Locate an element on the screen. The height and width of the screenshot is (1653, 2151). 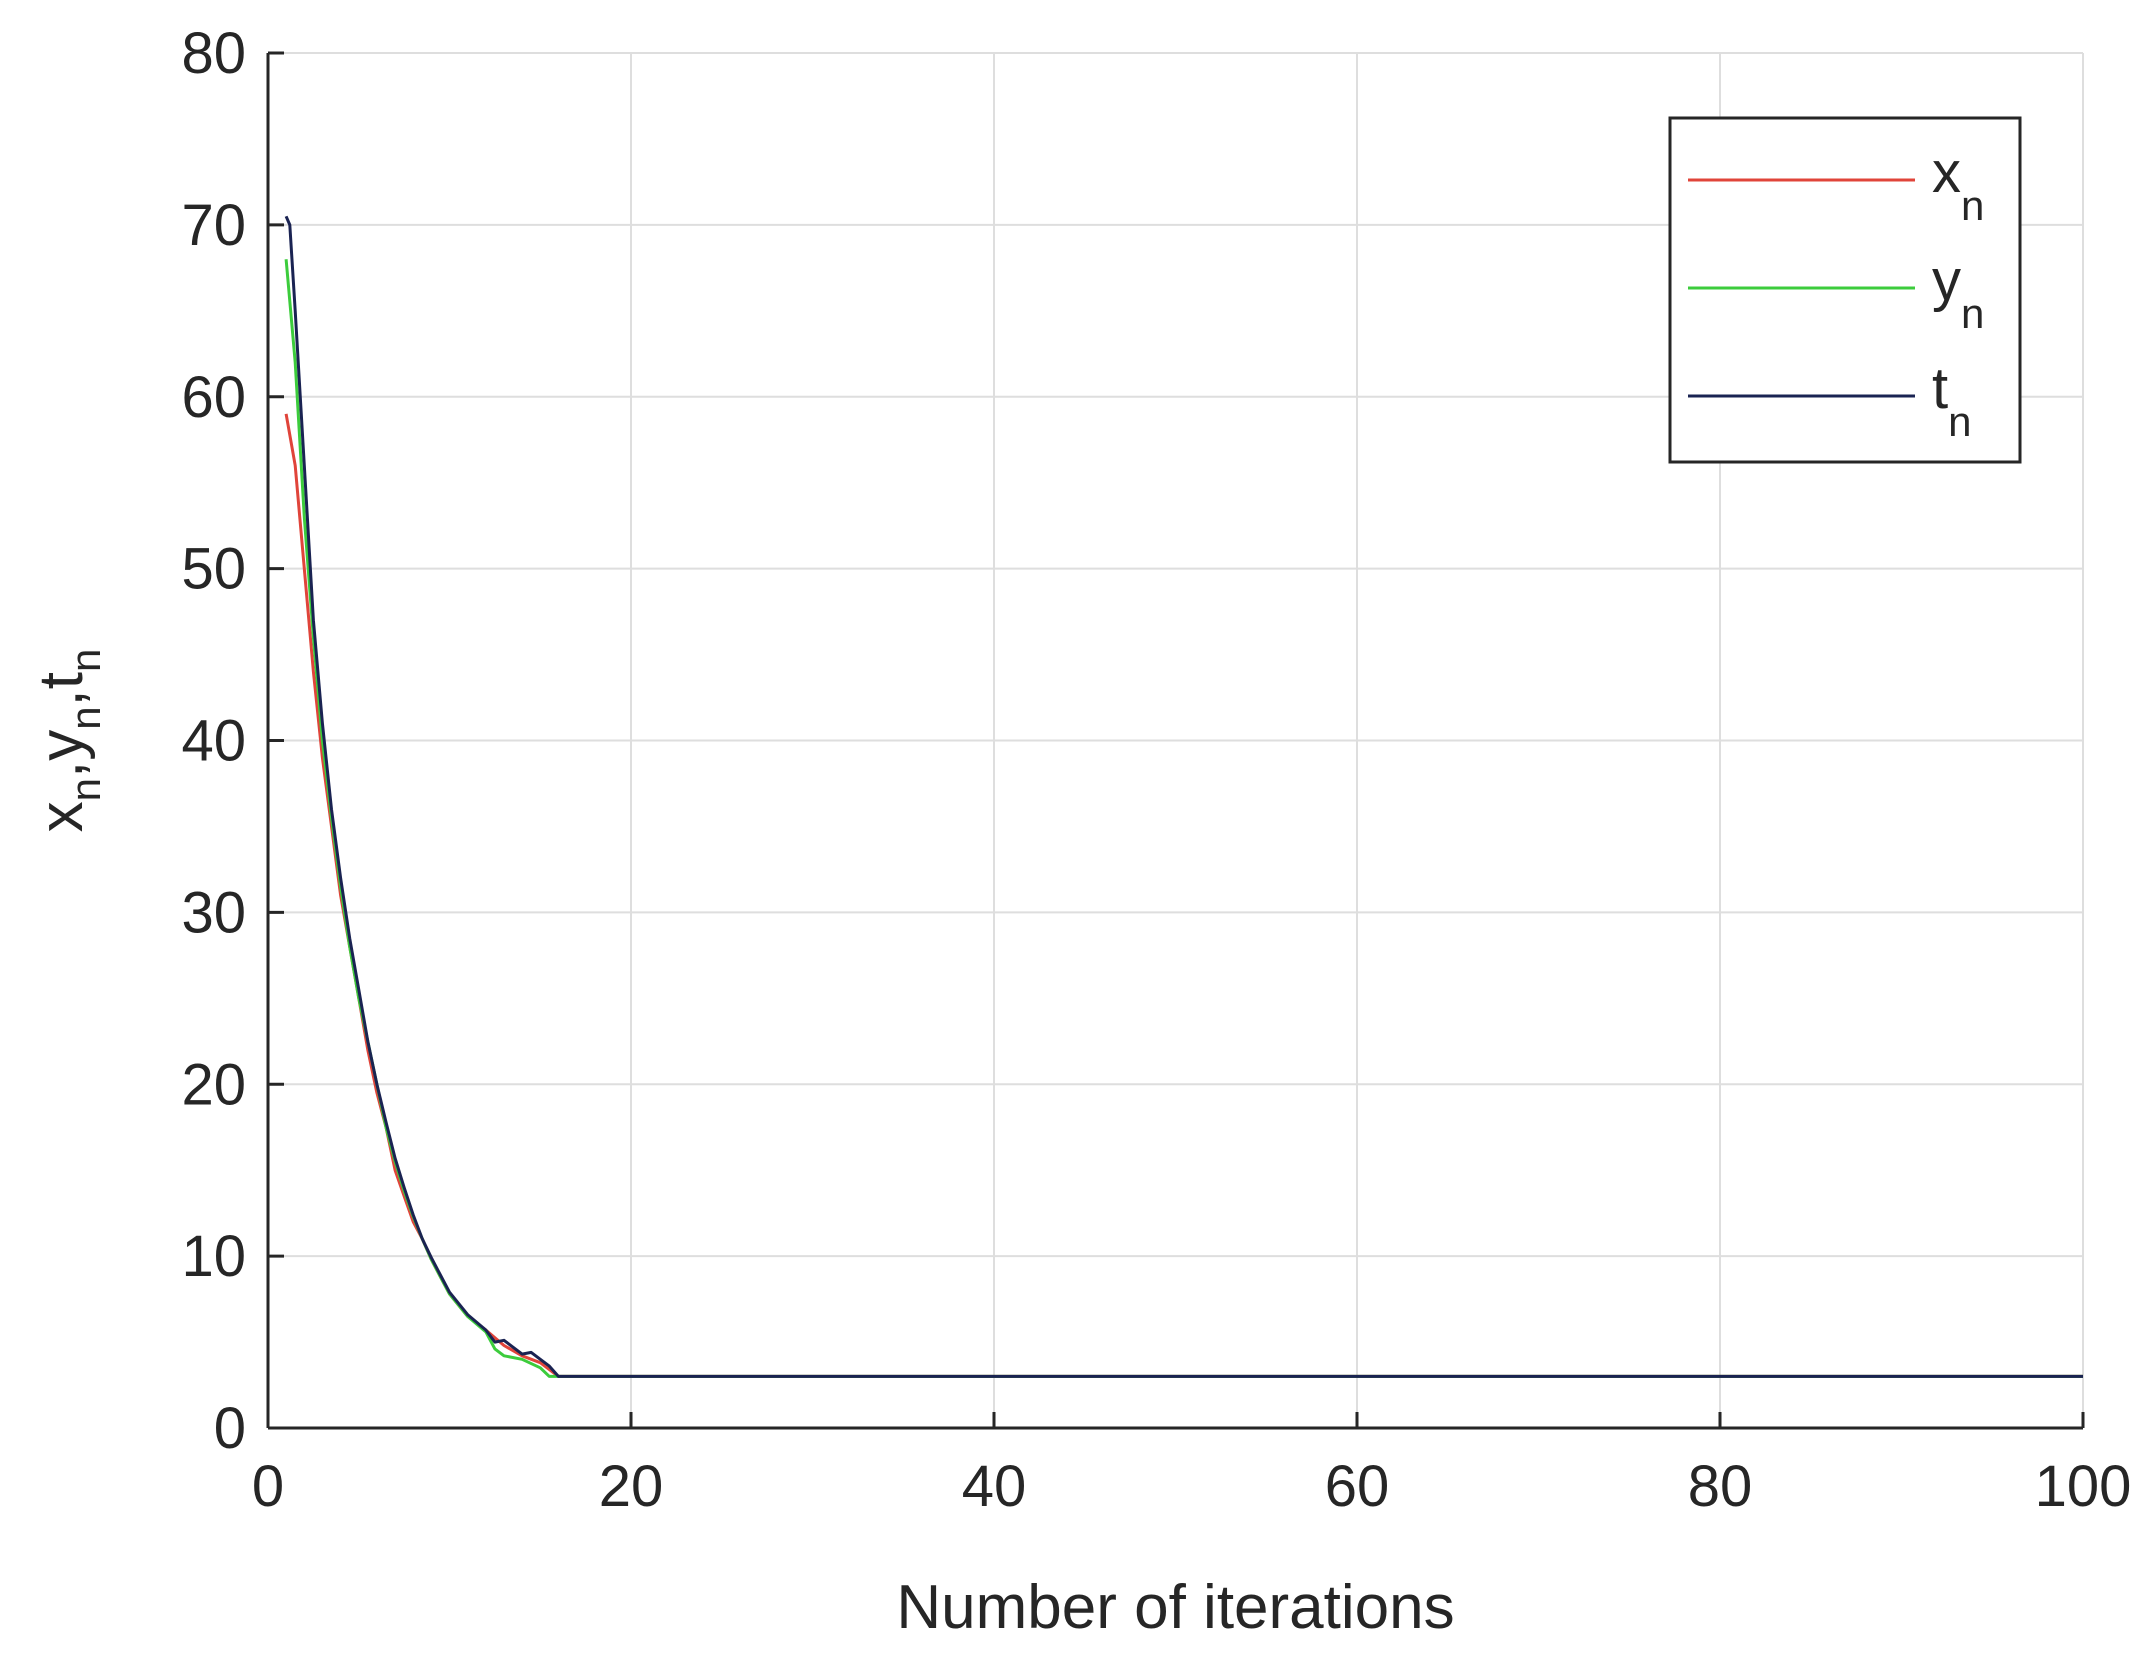
y-tick-label: 20 is located at coordinates (213, 1084).